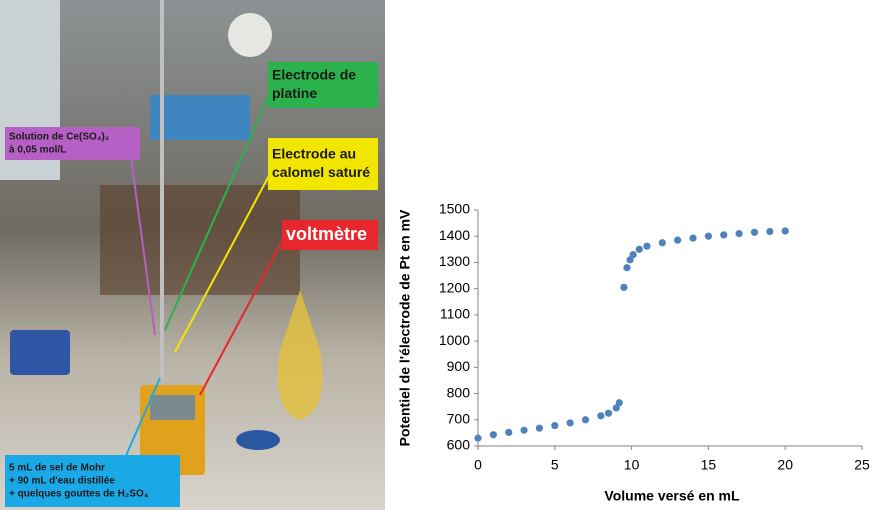 Image resolution: width=881 pixels, height=510 pixels. I want to click on shelf, so click(200, 240).